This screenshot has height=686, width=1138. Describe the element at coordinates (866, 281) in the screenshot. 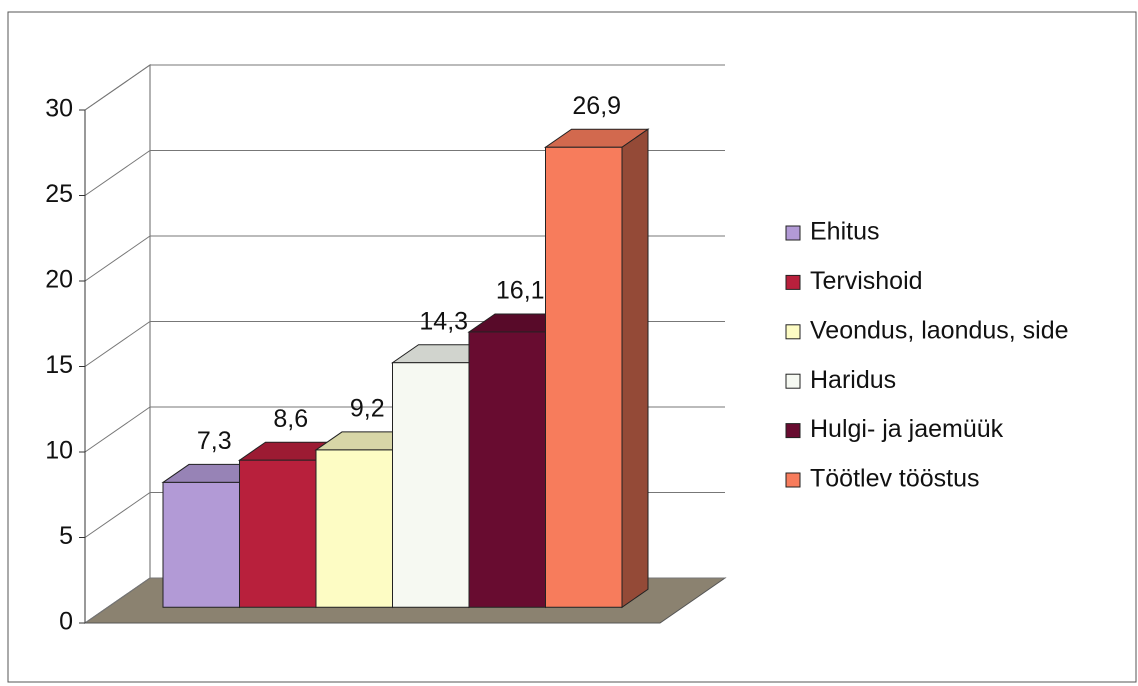

I see `legend-label: Tervishoid` at that location.